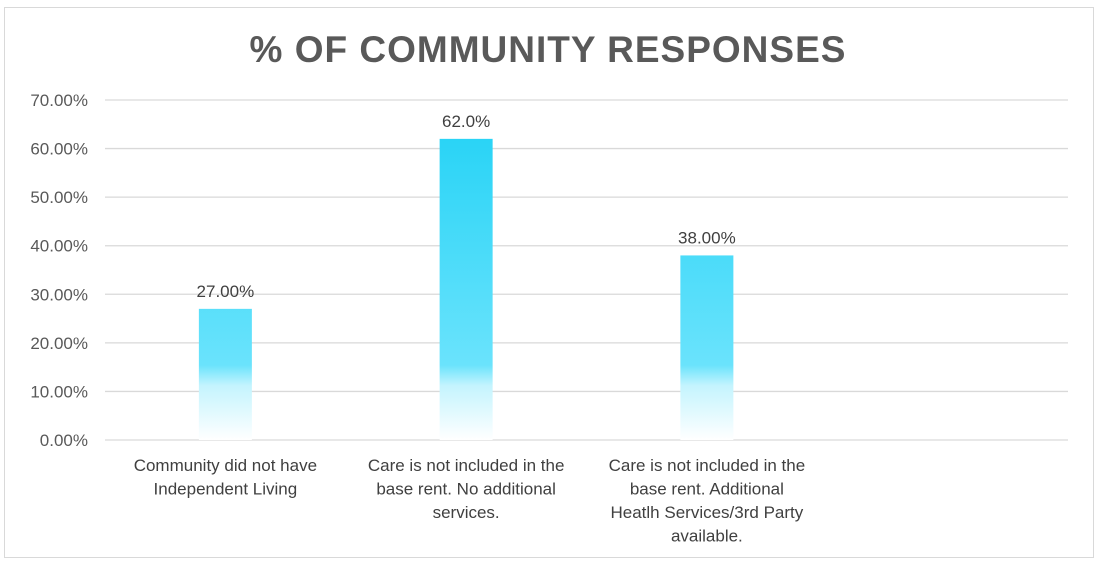 The image size is (1102, 567). Describe the element at coordinates (59, 294) in the screenshot. I see `y-tick-label: 30.00%` at that location.